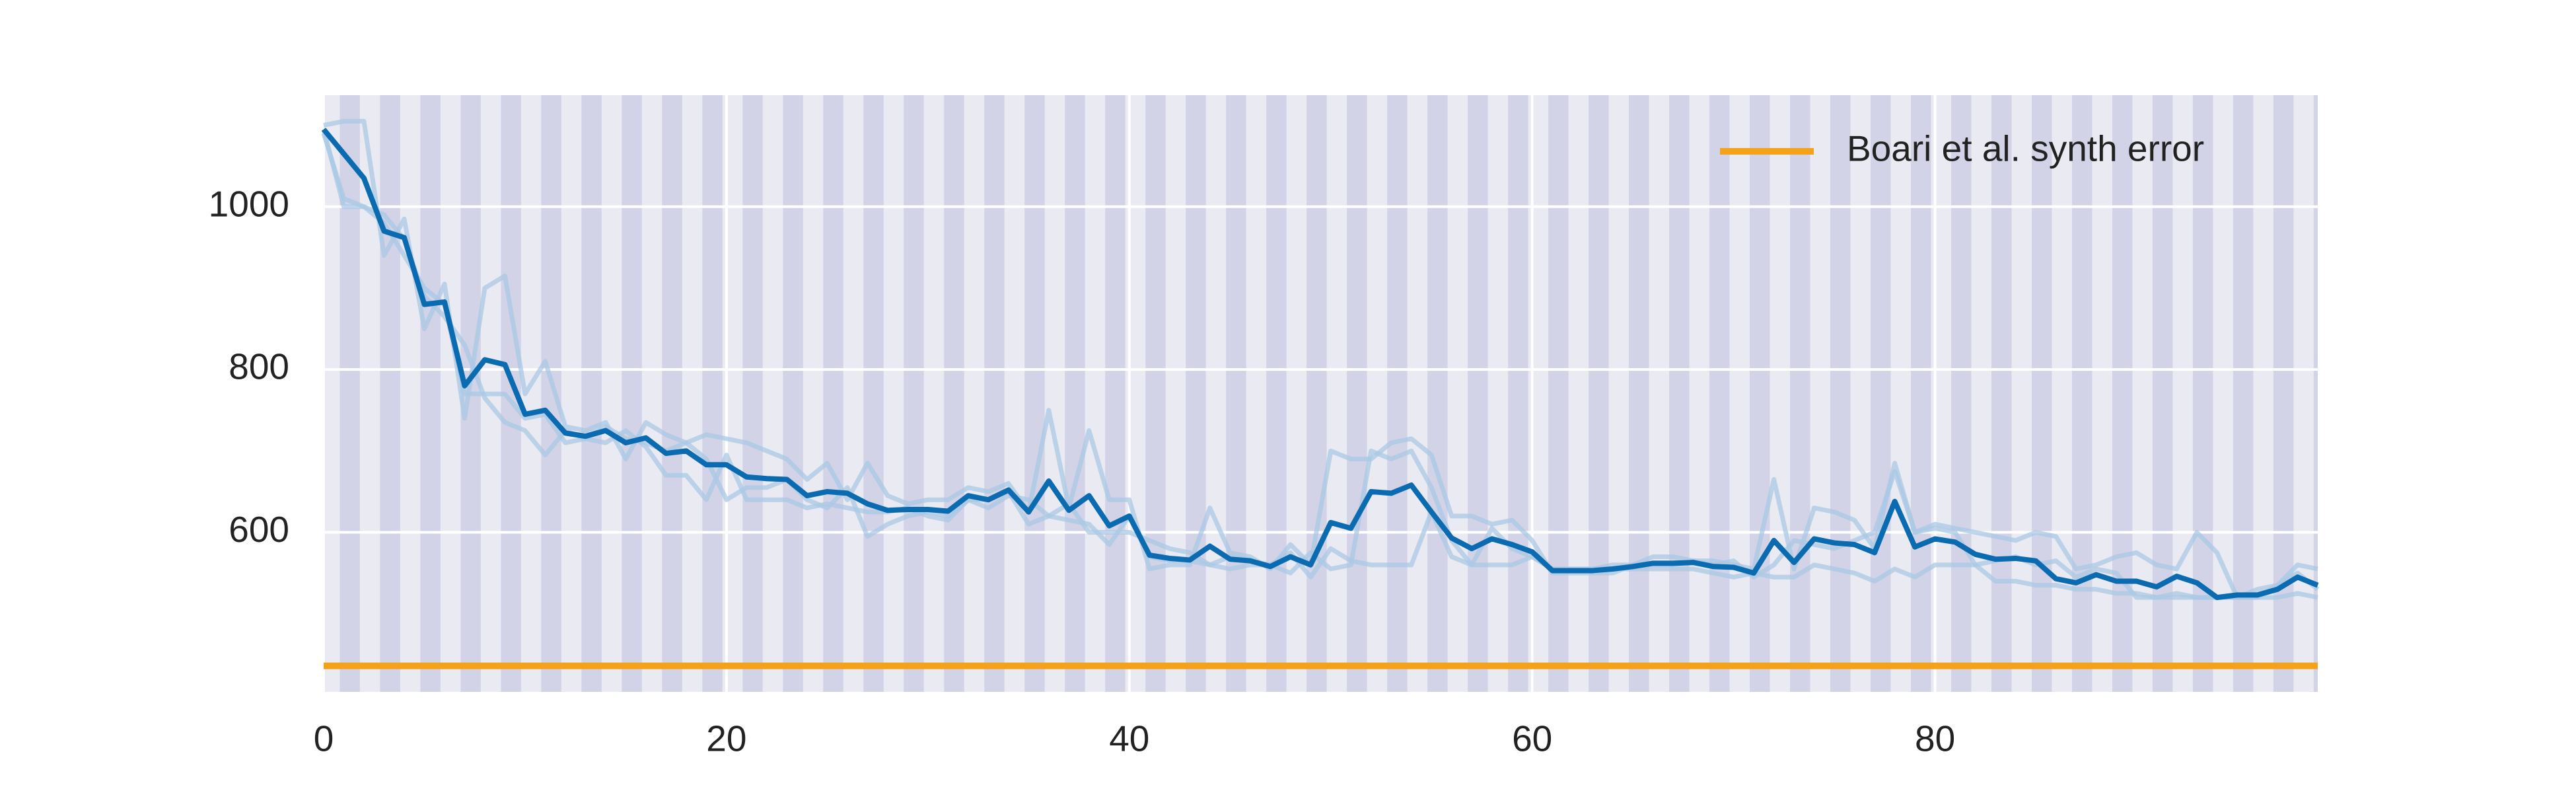 Image resolution: width=2576 pixels, height=793 pixels. What do you see at coordinates (259, 530) in the screenshot?
I see `y-tick-label: 600` at bounding box center [259, 530].